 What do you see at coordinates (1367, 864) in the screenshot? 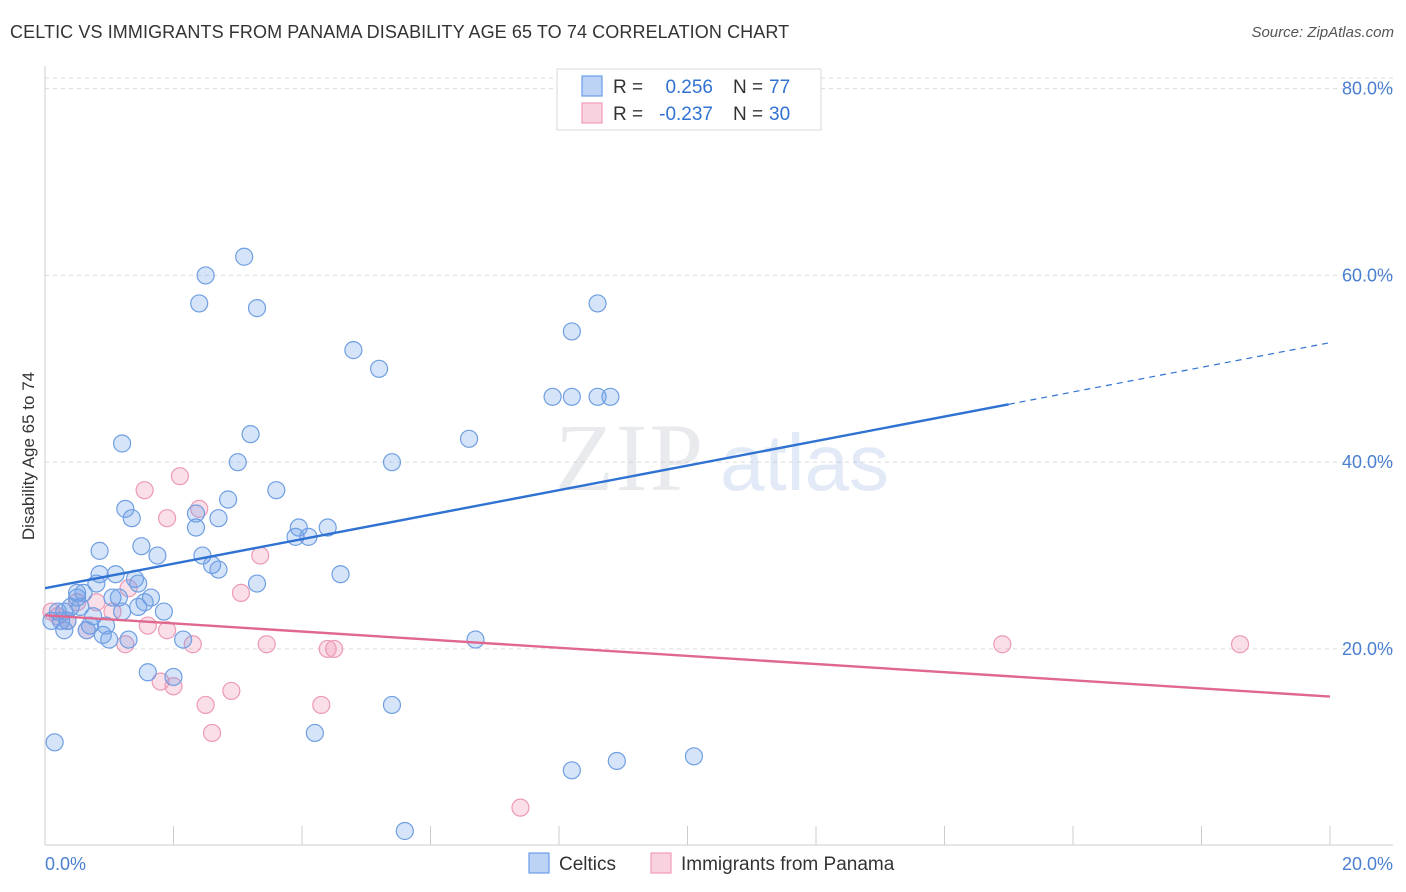
I see `x-tick-label: 20.0%` at bounding box center [1367, 864].